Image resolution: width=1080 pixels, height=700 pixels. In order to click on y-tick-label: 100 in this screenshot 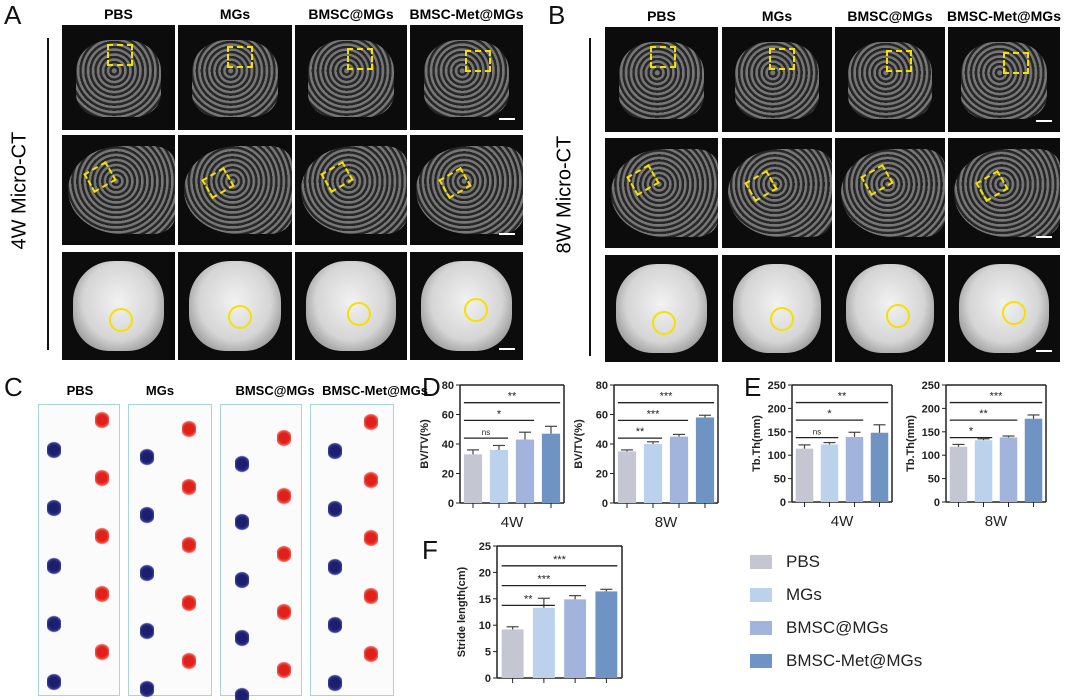, I will do `click(777, 456)`.